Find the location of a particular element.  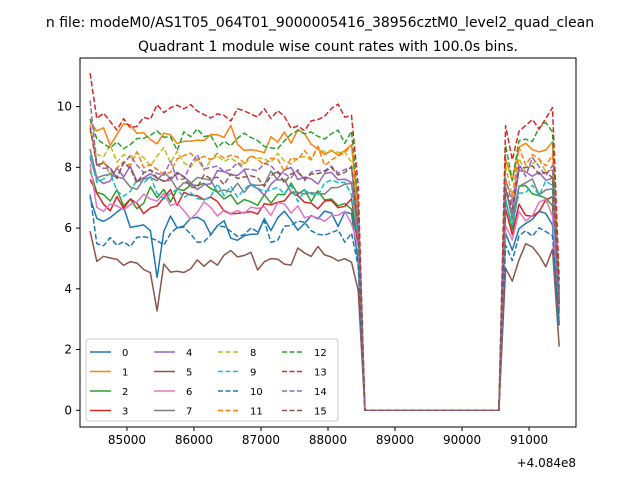

legend-label-15: 15 is located at coordinates (320, 412).